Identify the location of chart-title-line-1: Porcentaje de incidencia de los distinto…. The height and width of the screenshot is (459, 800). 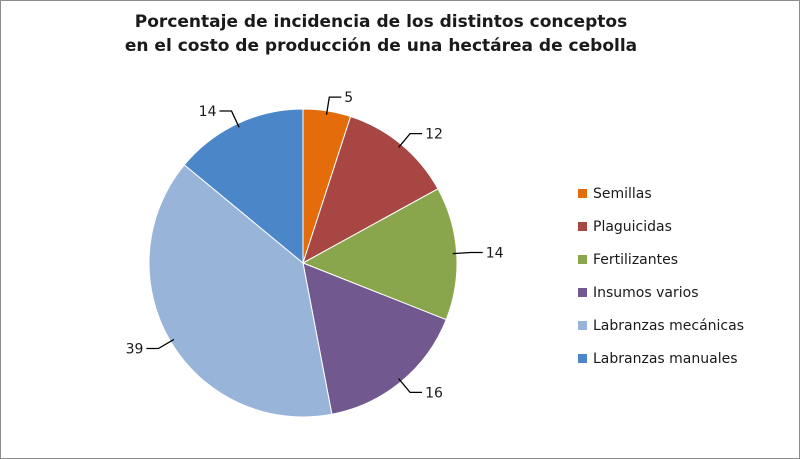
(381, 22).